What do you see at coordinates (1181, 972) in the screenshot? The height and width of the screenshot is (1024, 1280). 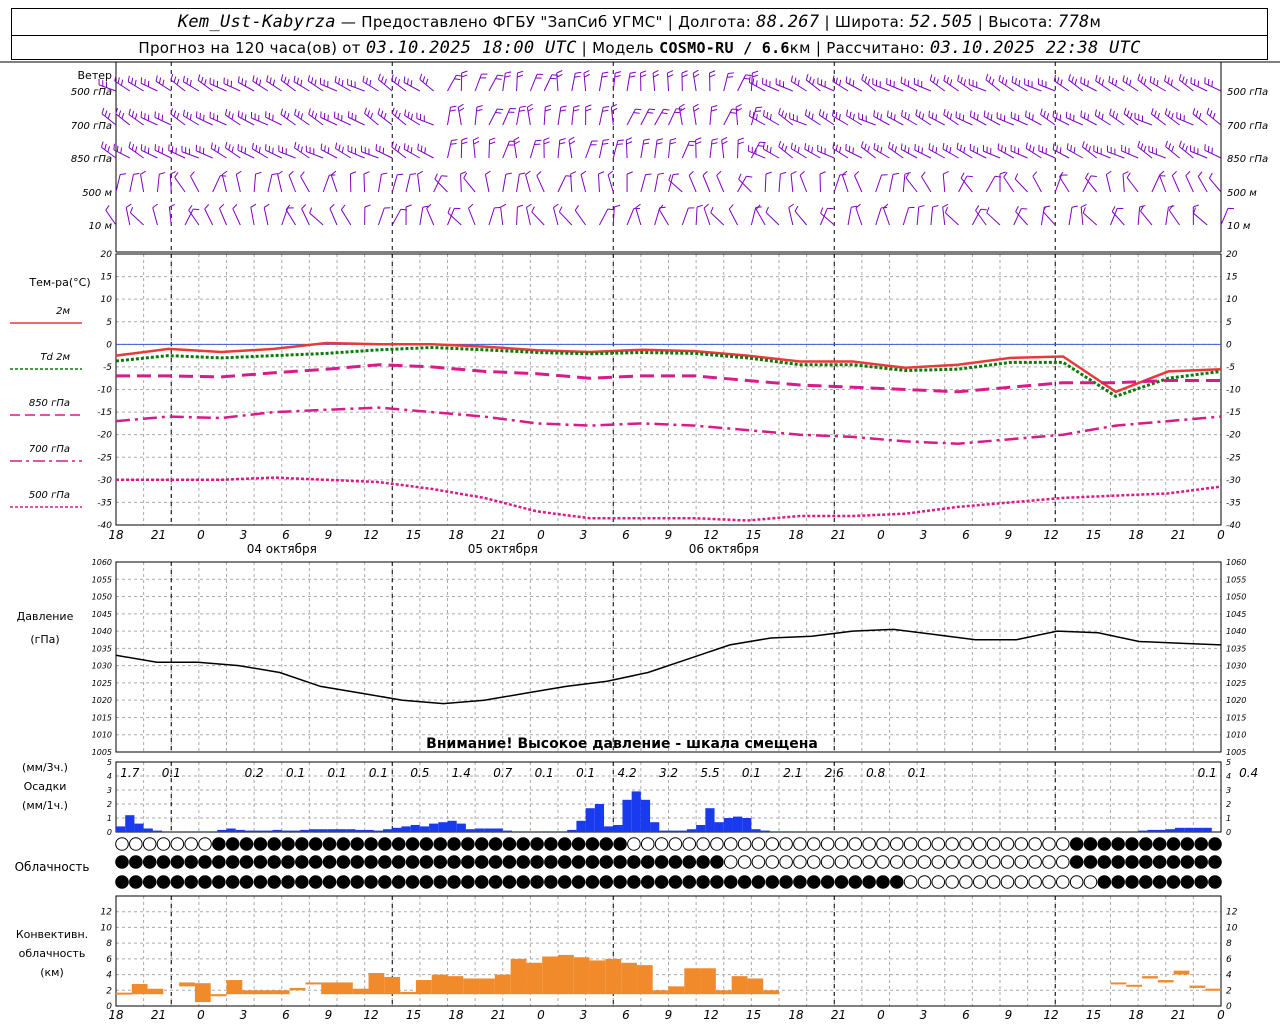 I see `conv-bar` at bounding box center [1181, 972].